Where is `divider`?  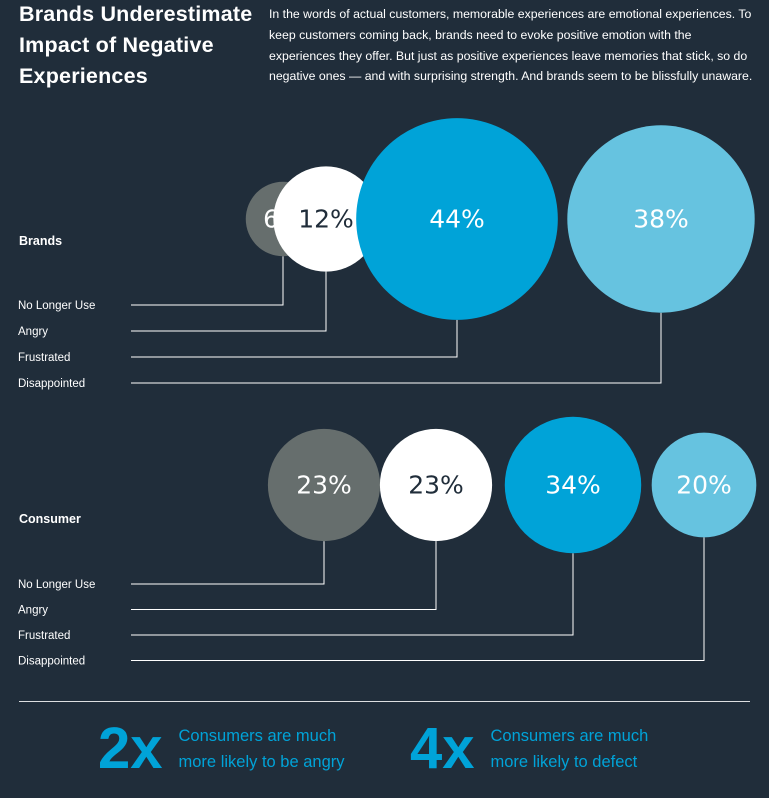
divider is located at coordinates (384, 701).